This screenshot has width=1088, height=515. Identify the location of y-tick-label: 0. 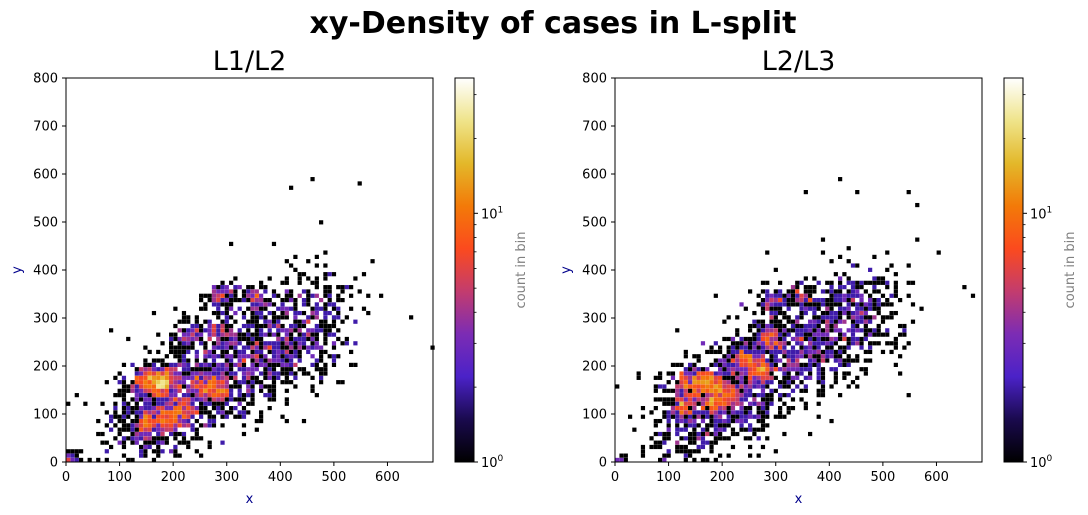
(603, 463).